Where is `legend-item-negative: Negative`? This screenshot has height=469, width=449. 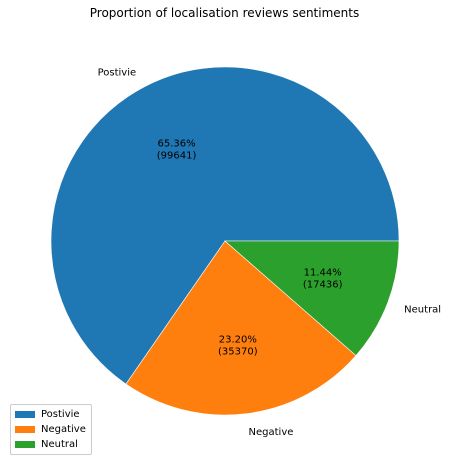 legend-item-negative: Negative is located at coordinates (51, 429).